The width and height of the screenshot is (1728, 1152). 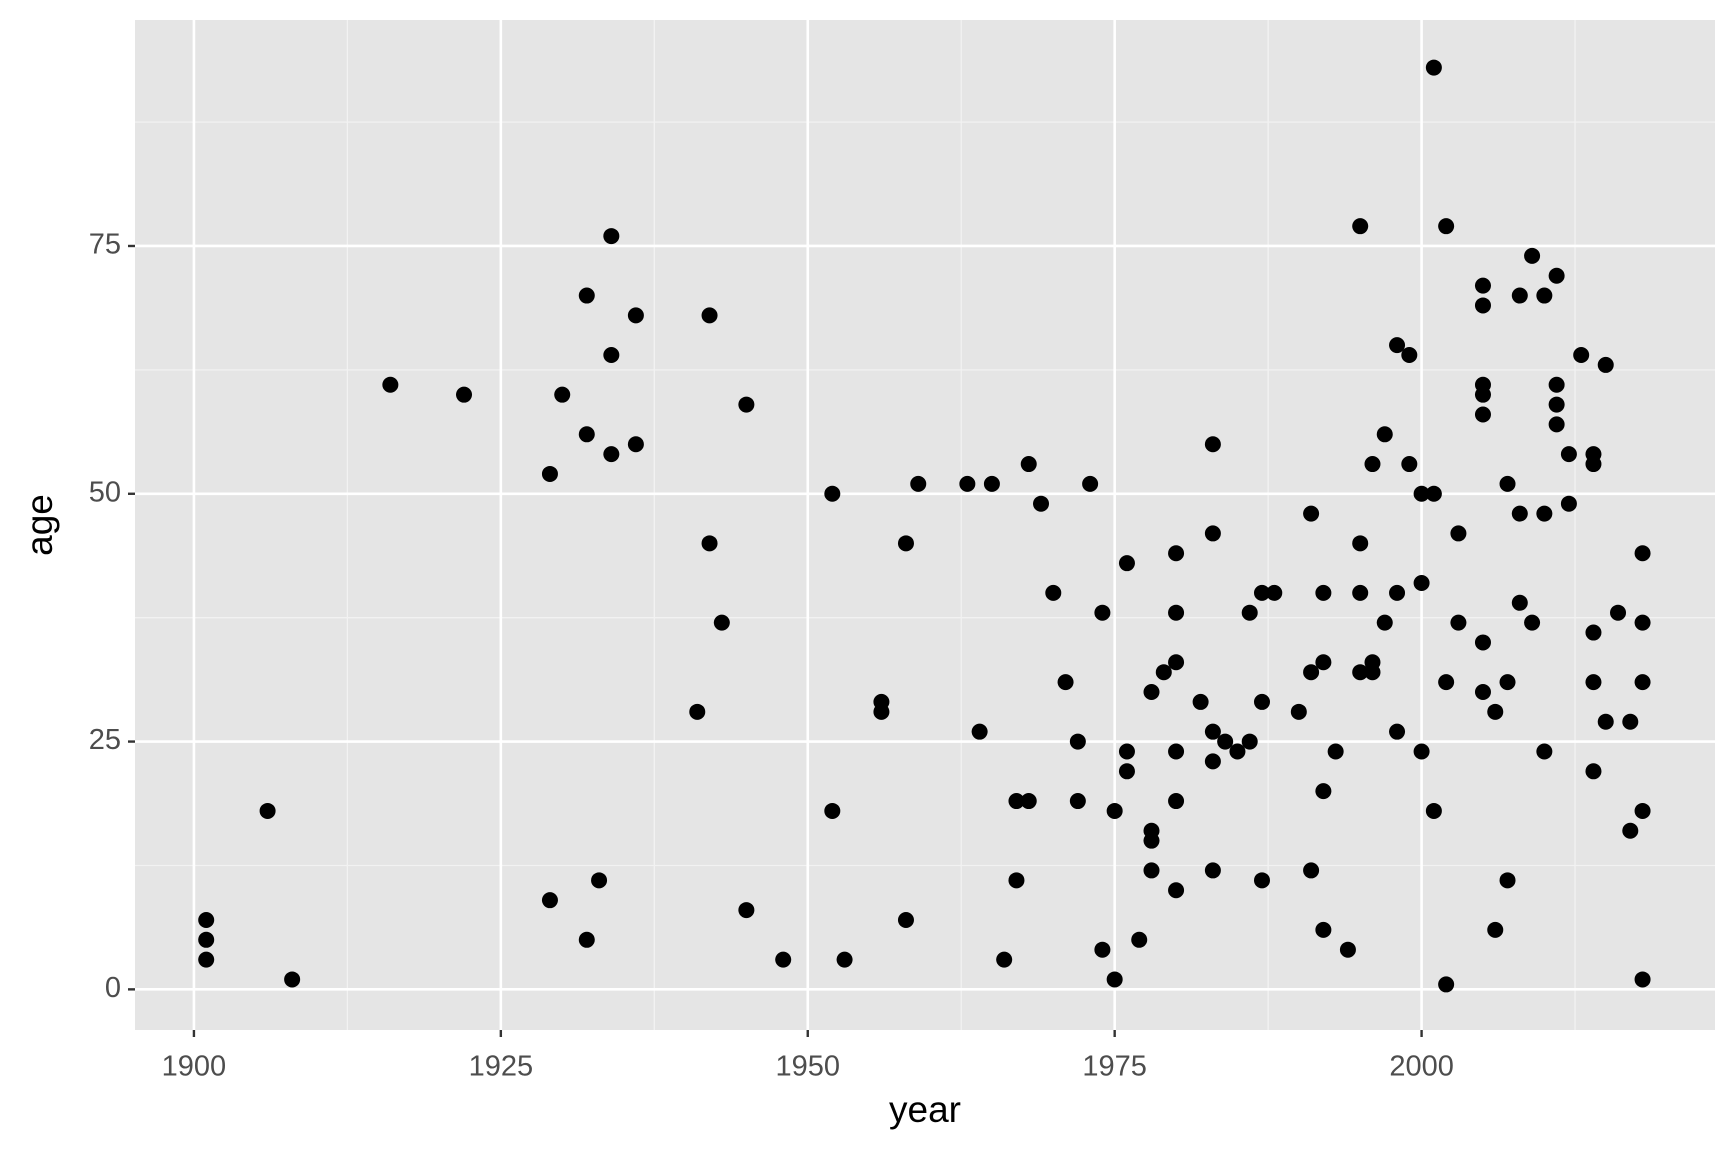 I want to click on x-axis-title: year, so click(x=925, y=1109).